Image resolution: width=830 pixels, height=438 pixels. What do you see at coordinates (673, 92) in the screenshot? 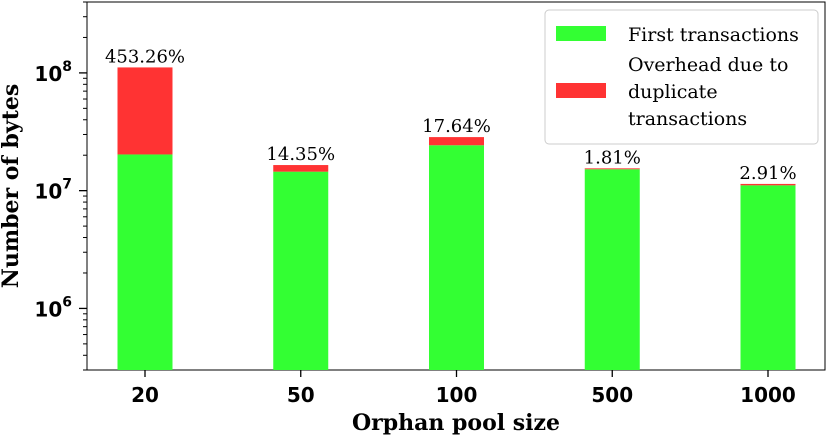
I see `legend-label: duplicate` at bounding box center [673, 92].